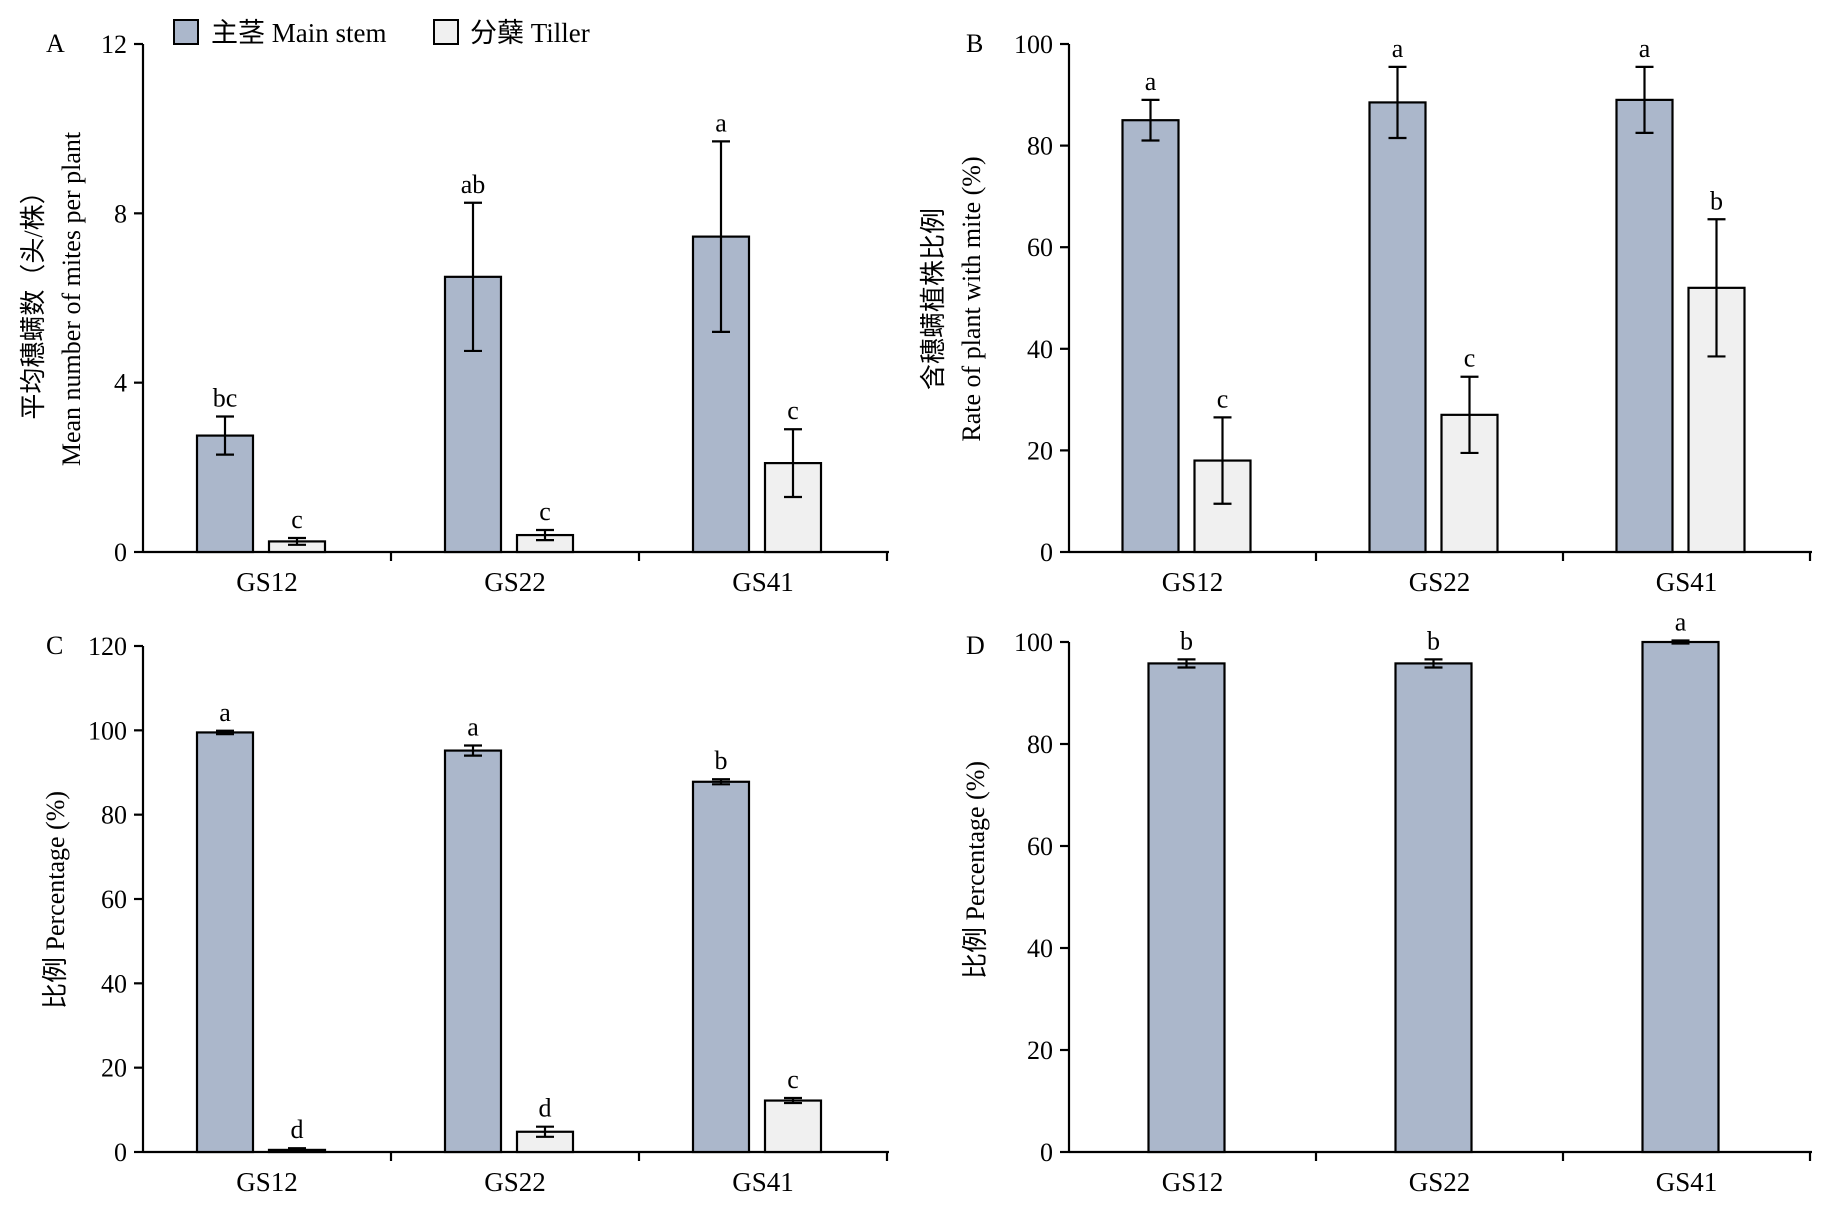 This screenshot has width=1826, height=1216. What do you see at coordinates (71, 298) in the screenshot?
I see `panel-a-ylabel-en: Mean number of mites per plant` at bounding box center [71, 298].